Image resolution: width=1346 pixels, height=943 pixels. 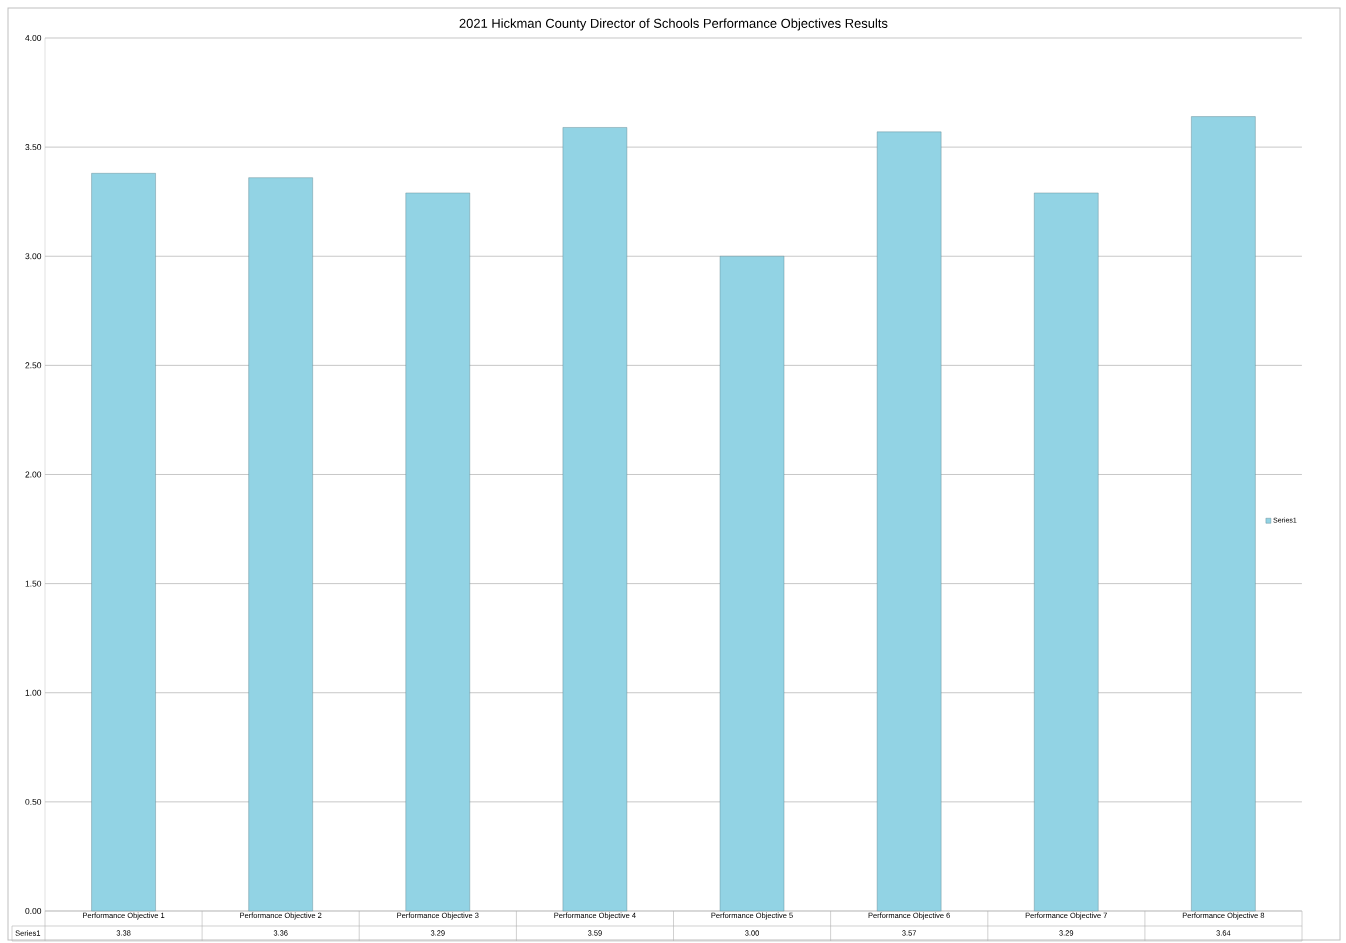 I want to click on y-tick-label: 1.50, so click(x=33, y=583).